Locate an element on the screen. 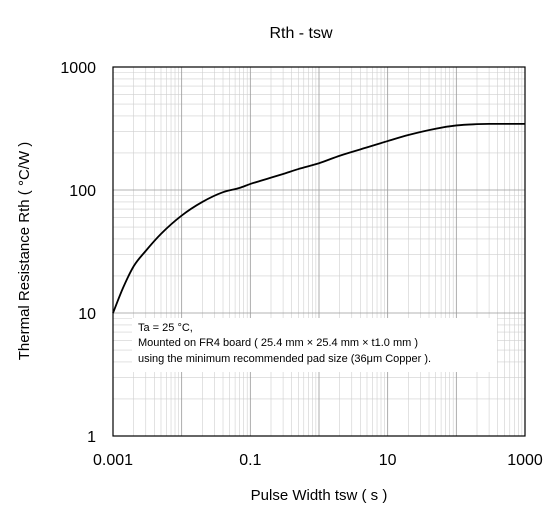  x-tick-labels: 0.001 0.1 10 1000 is located at coordinates (318, 460).